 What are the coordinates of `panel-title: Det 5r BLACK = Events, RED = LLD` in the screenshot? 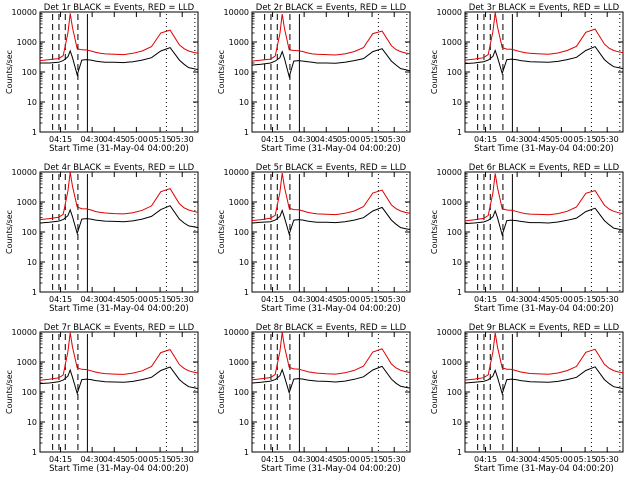 It's located at (331, 168).